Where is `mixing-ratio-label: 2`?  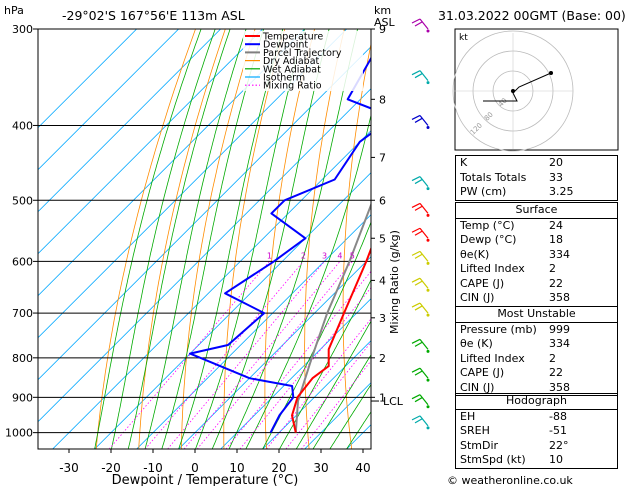 mixing-ratio-label: 2 is located at coordinates (303, 255).